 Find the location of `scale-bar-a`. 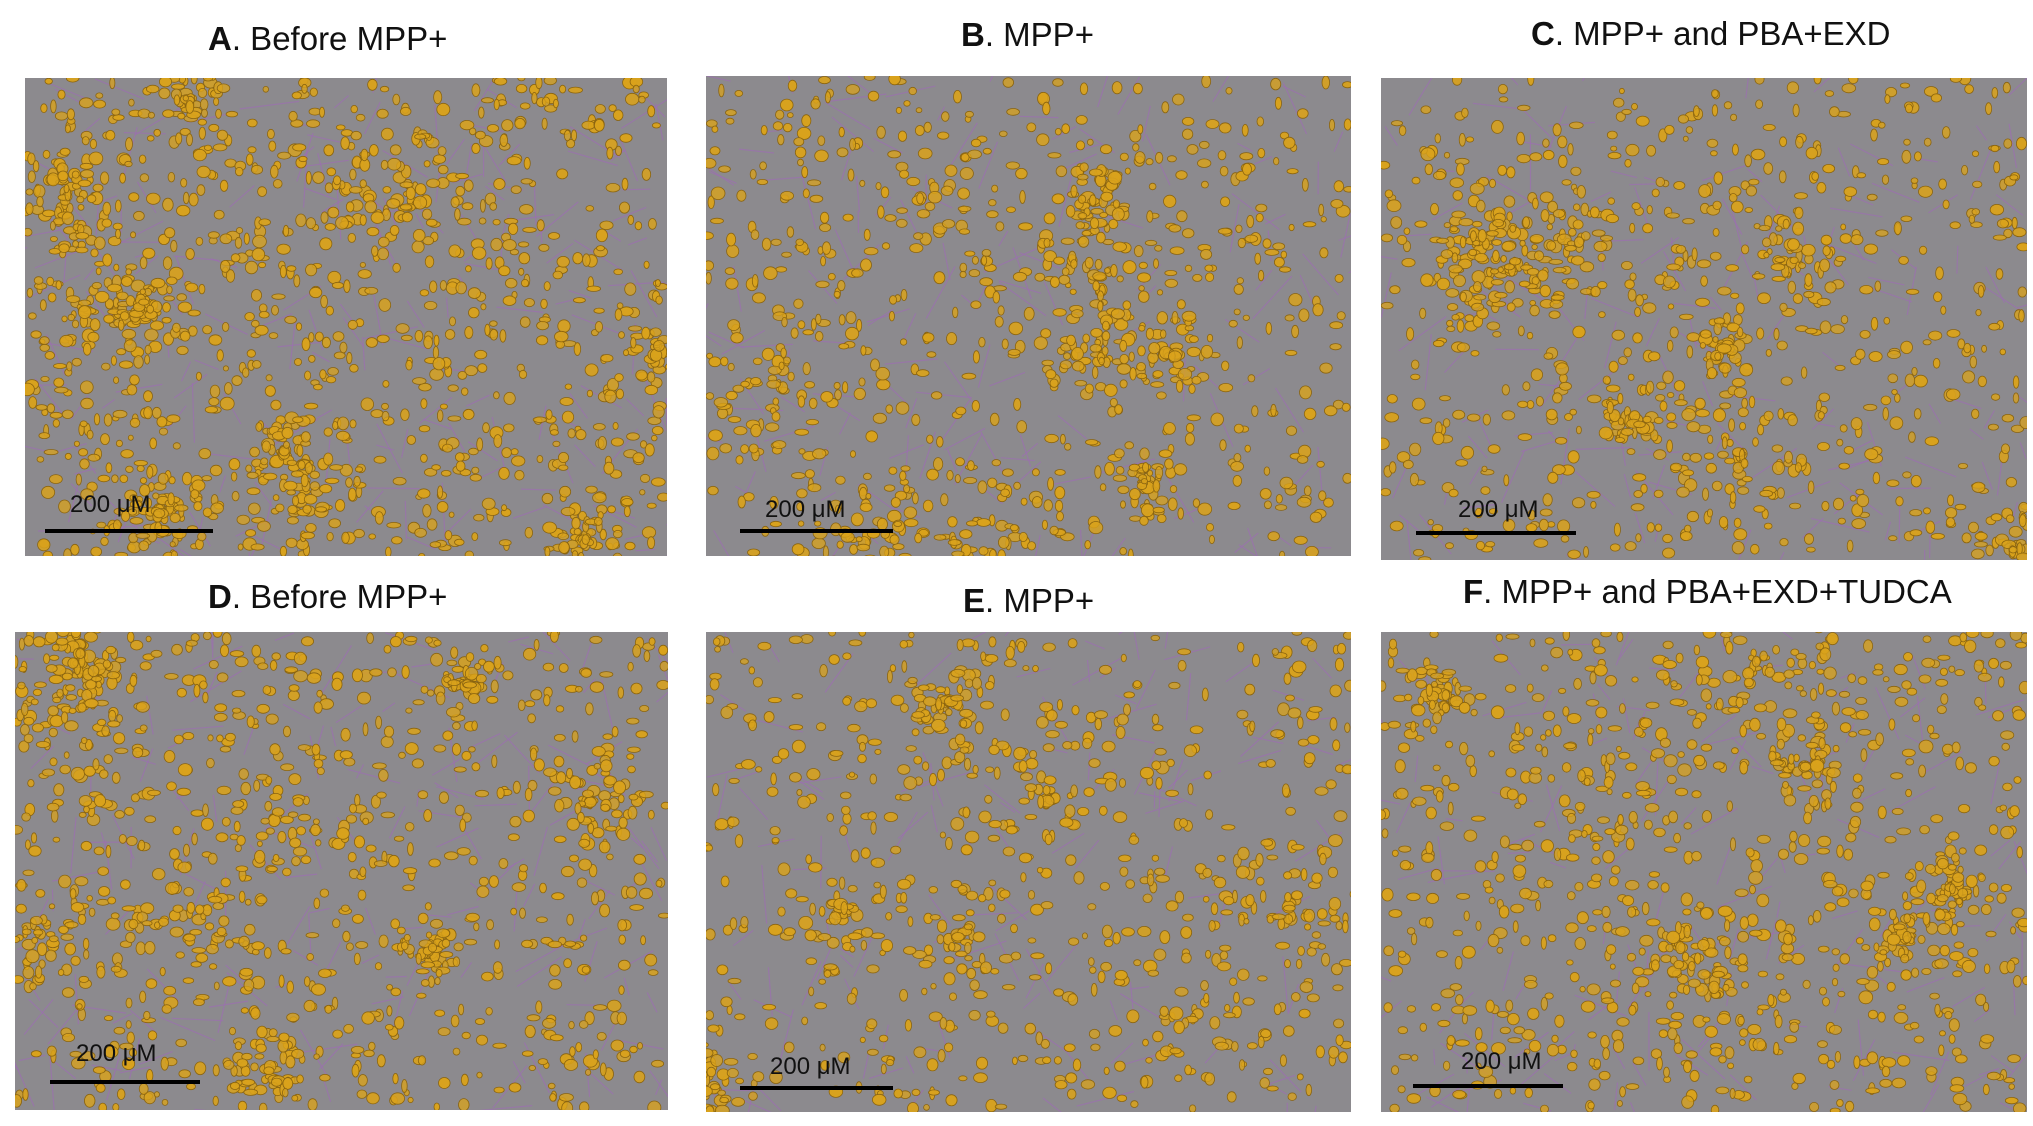

scale-bar-a is located at coordinates (129, 531).